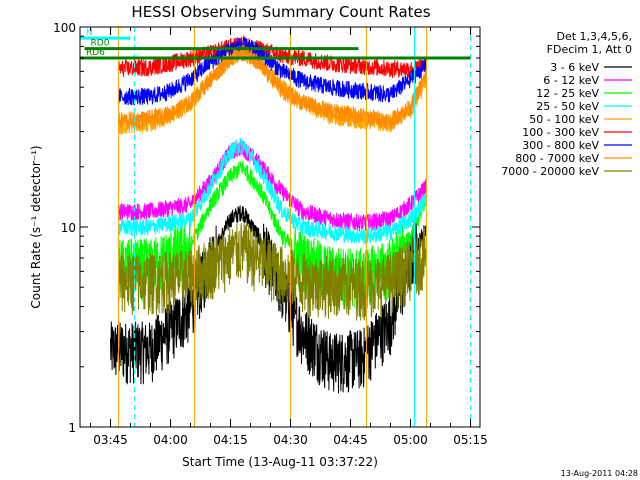 The image size is (640, 480). Describe the element at coordinates (564, 119) in the screenshot. I see `legend-entry-4: 50 - 100 keV` at that location.